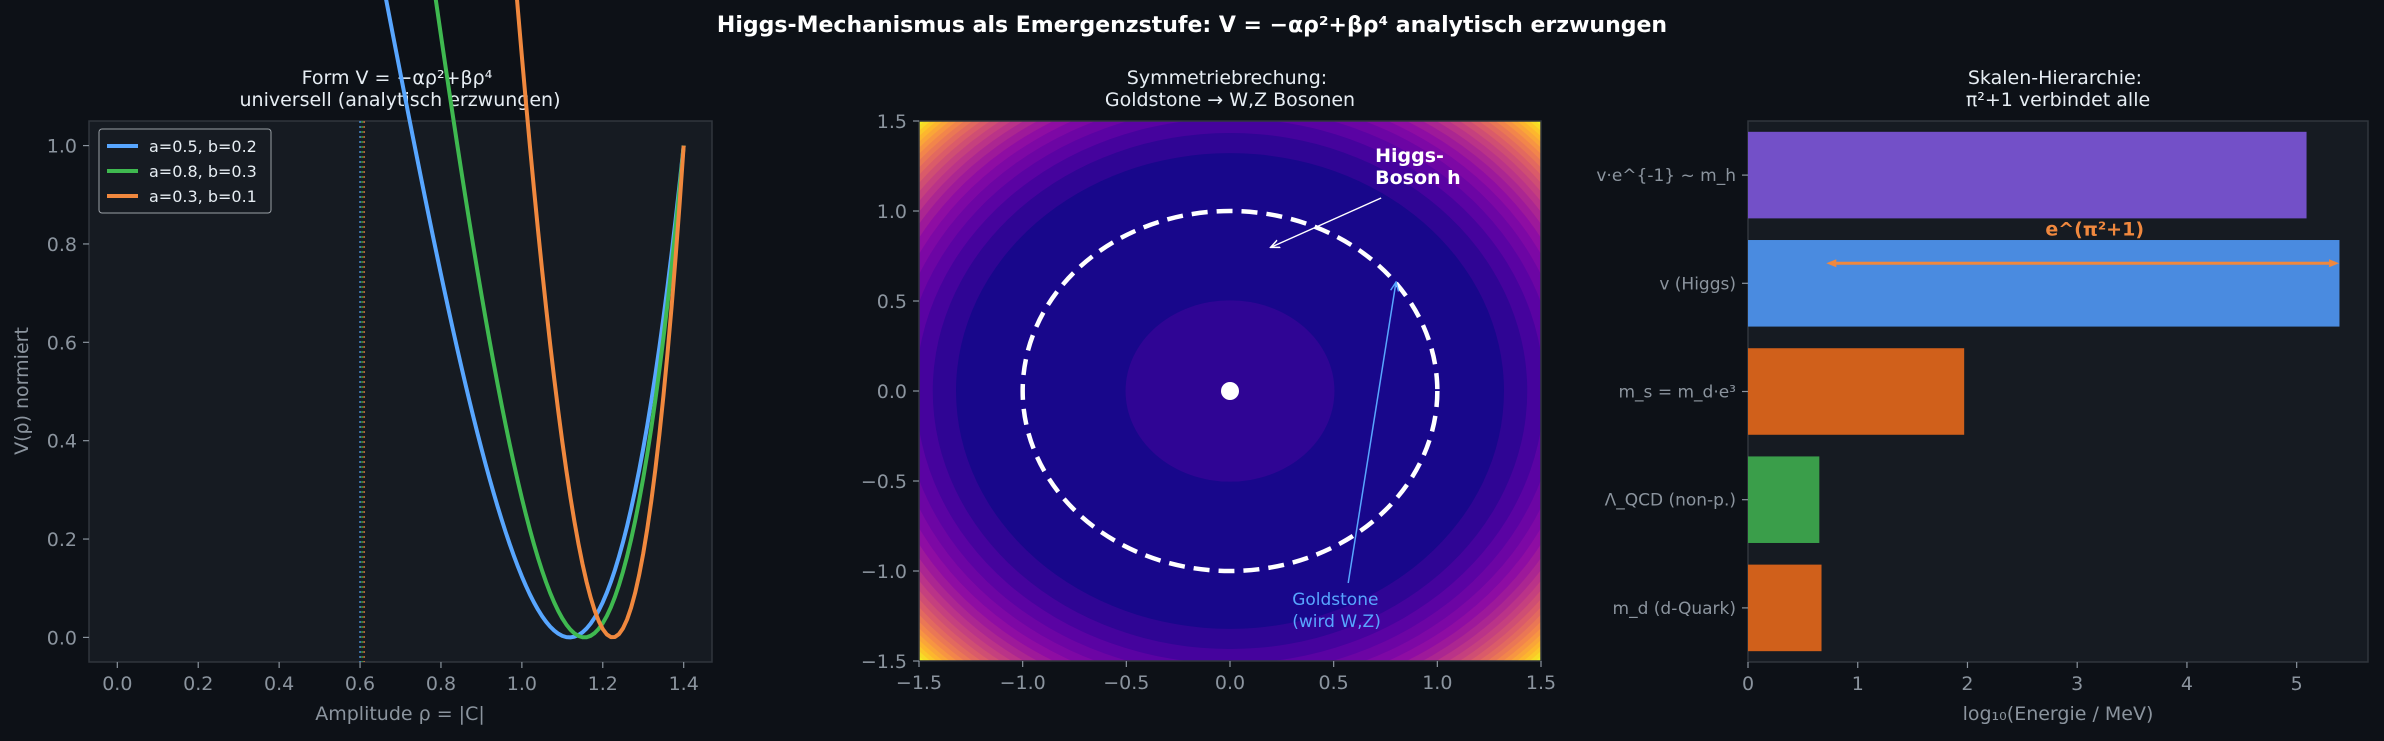 The height and width of the screenshot is (741, 2384). What do you see at coordinates (1748, 684) in the screenshot?
I see `x-tick-label: 0` at bounding box center [1748, 684].